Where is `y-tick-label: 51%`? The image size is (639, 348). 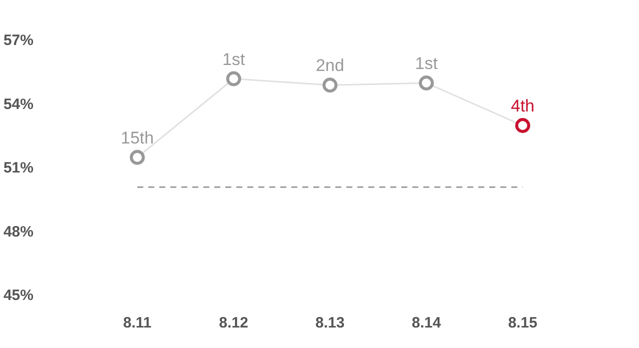 y-tick-label: 51% is located at coordinates (18, 168).